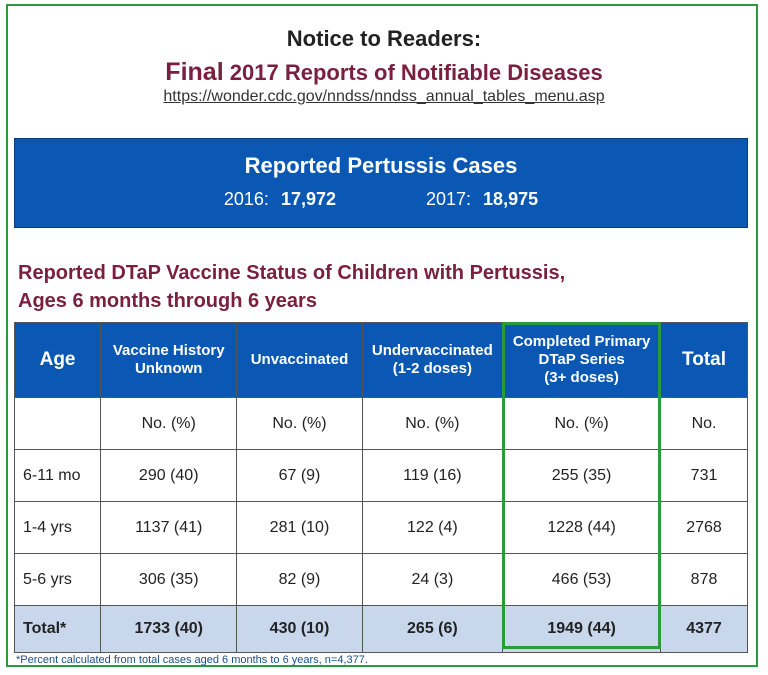 The width and height of the screenshot is (768, 675). Describe the element at coordinates (704, 475) in the screenshot. I see `table-cell: 731` at that location.